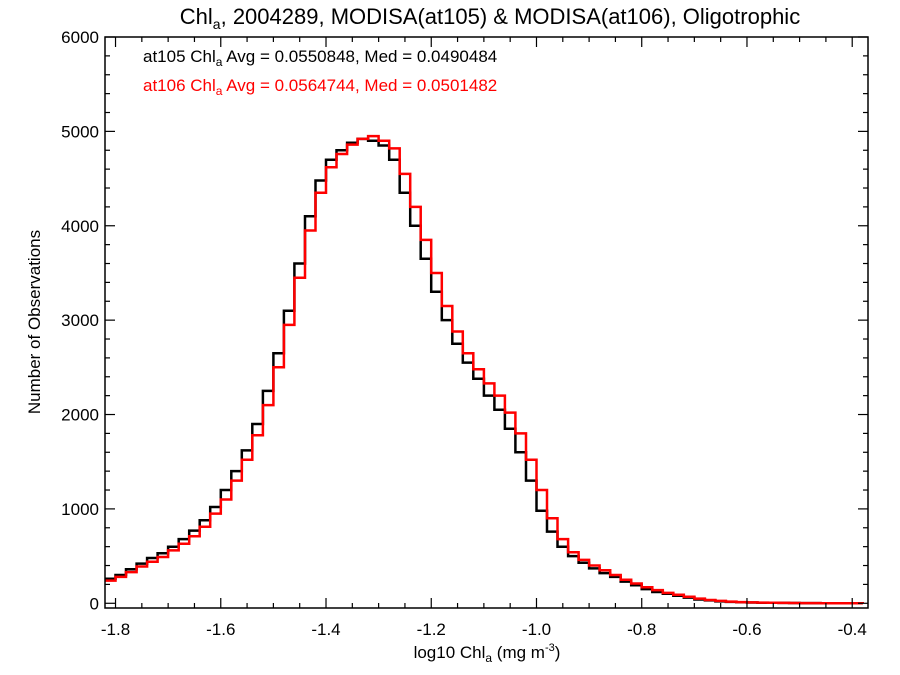 This screenshot has height=675, width=900. Describe the element at coordinates (80, 320) in the screenshot. I see `y-tick-label: 3000` at that location.